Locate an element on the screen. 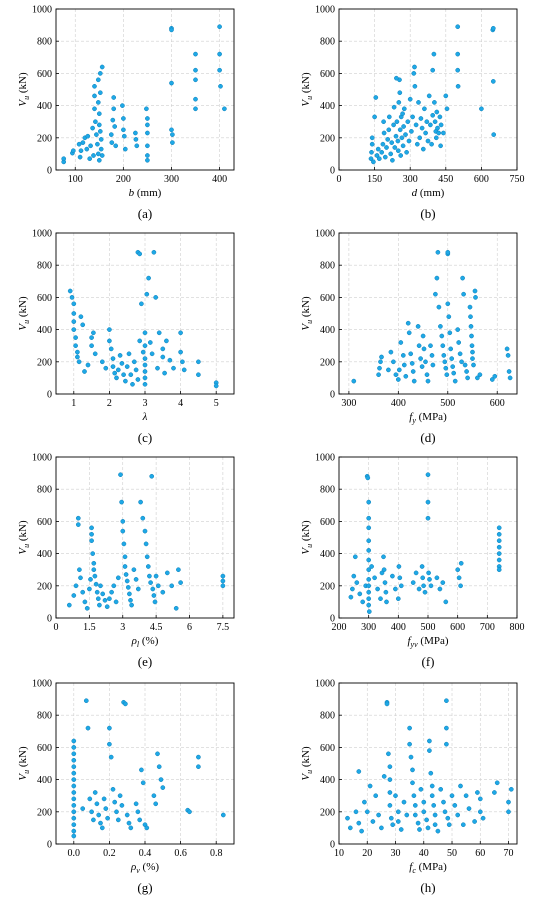 The height and width of the screenshot is (911, 550). x-tick-label: 0.4 is located at coordinates (145, 853).